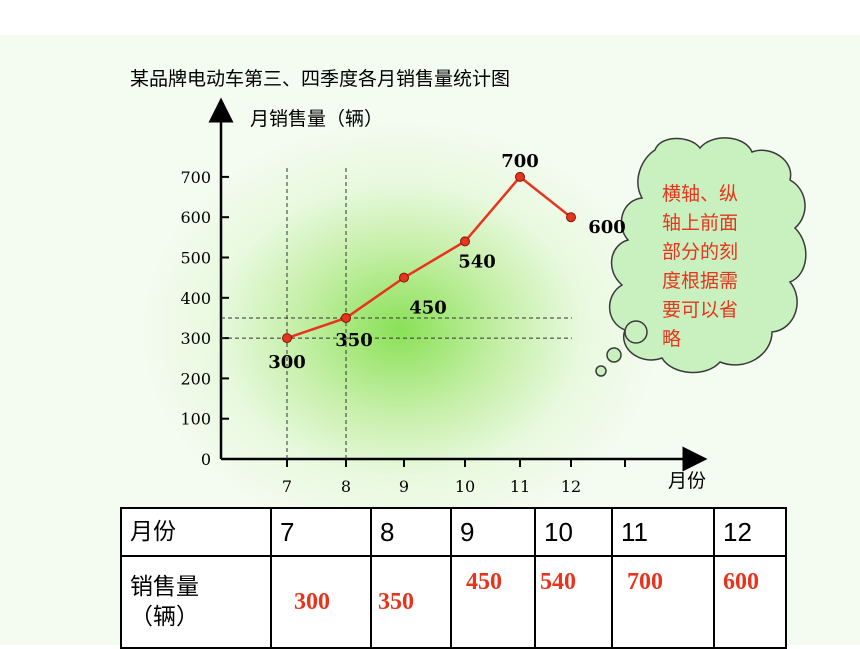 The width and height of the screenshot is (860, 649). What do you see at coordinates (636, 332) in the screenshot?
I see `callout-bubble-large` at bounding box center [636, 332].